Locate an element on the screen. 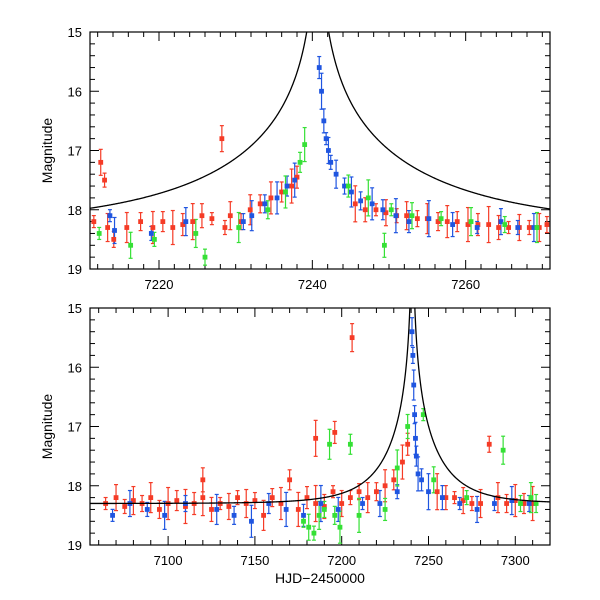 The height and width of the screenshot is (600, 600). bottom-x-tick-label: 7300 is located at coordinates (515, 560).